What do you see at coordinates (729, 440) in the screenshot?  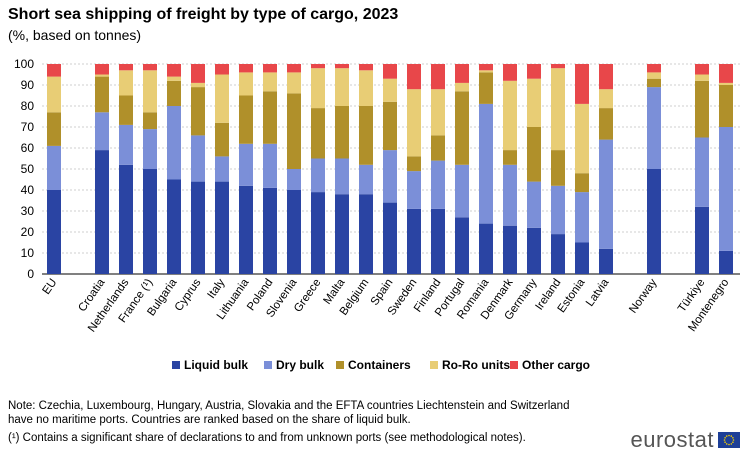 I see `eu-flag-icon` at bounding box center [729, 440].